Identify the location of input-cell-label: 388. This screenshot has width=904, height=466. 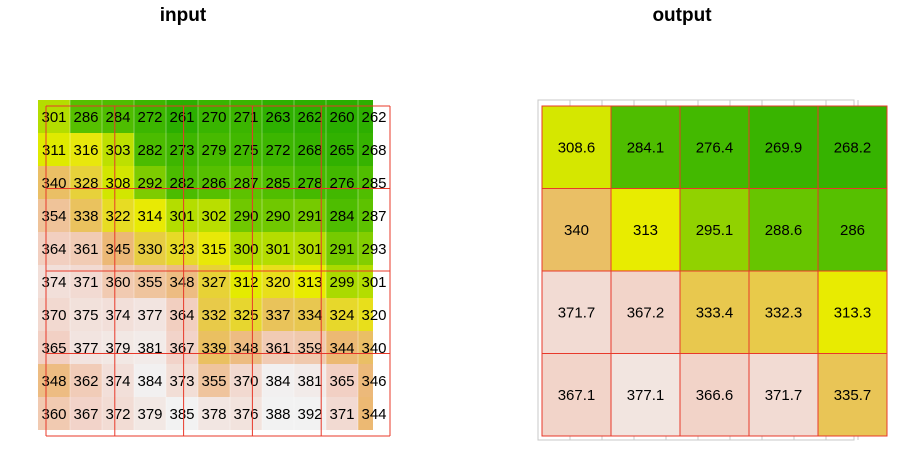
(277, 414).